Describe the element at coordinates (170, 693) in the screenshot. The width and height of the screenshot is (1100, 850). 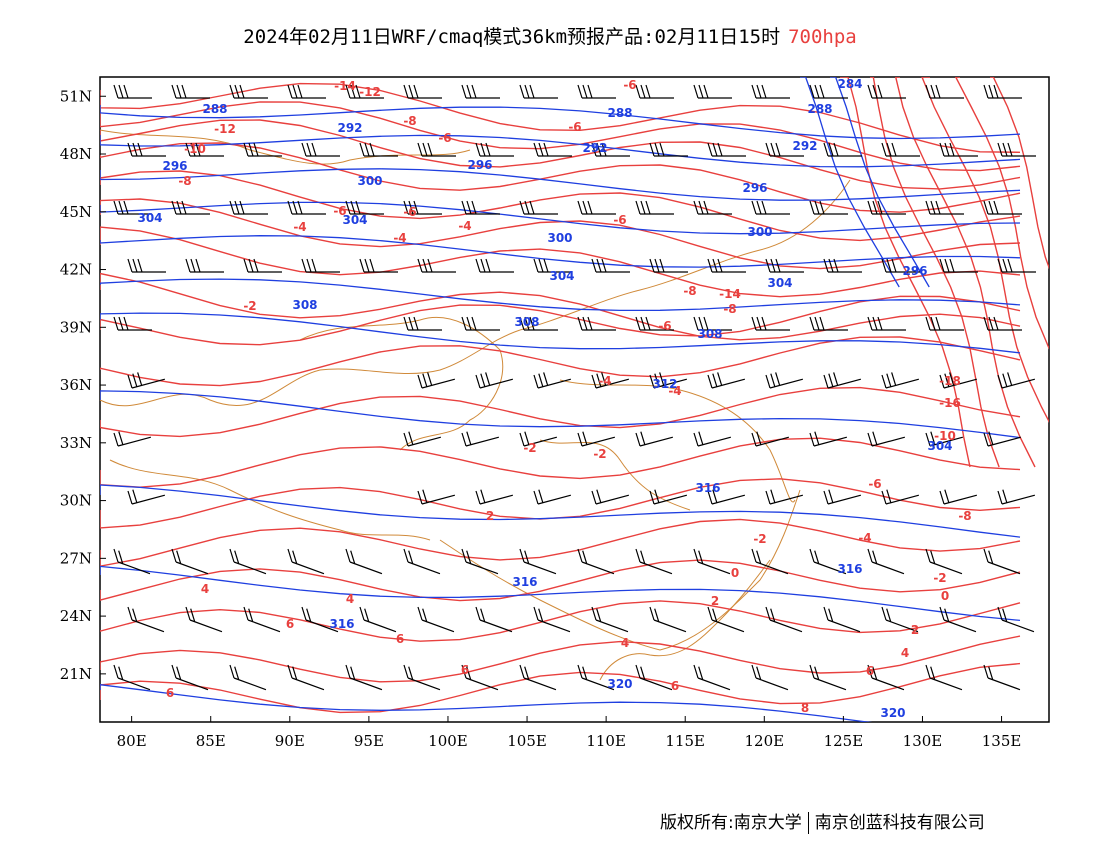
I see `temperature-label: 6` at that location.